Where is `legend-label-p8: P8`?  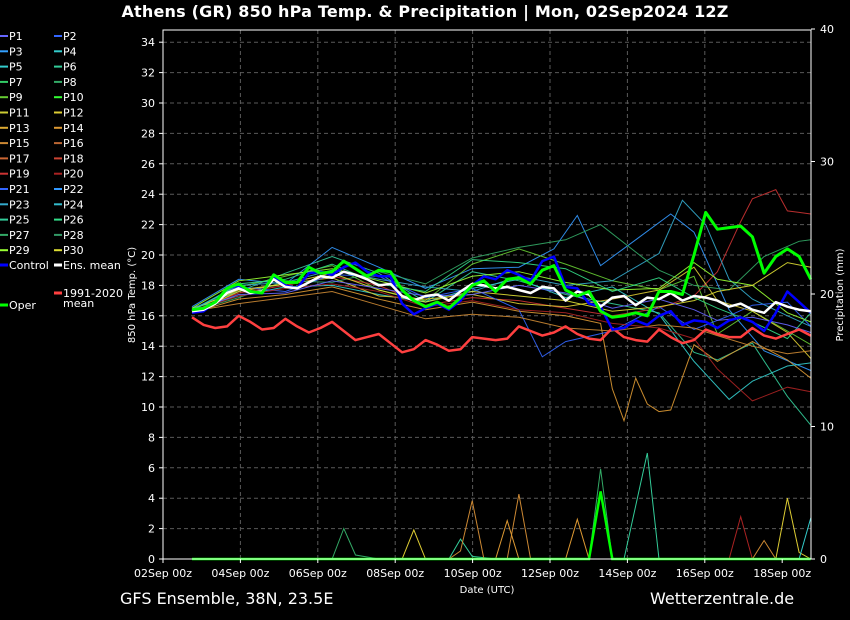
legend-label-p8: P8 is located at coordinates (70, 82).